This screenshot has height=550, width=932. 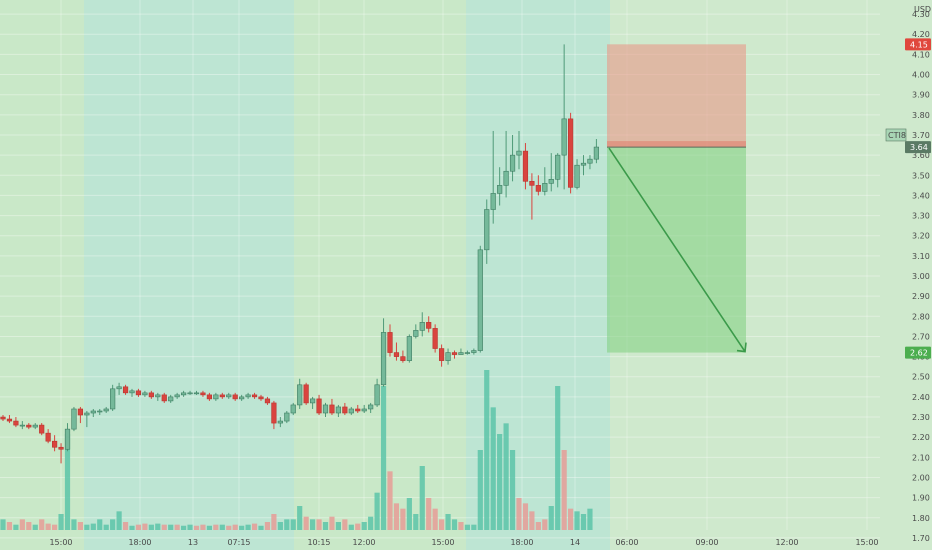 What do you see at coordinates (921, 336) in the screenshot?
I see `price-tick-label: 2.70` at bounding box center [921, 336].